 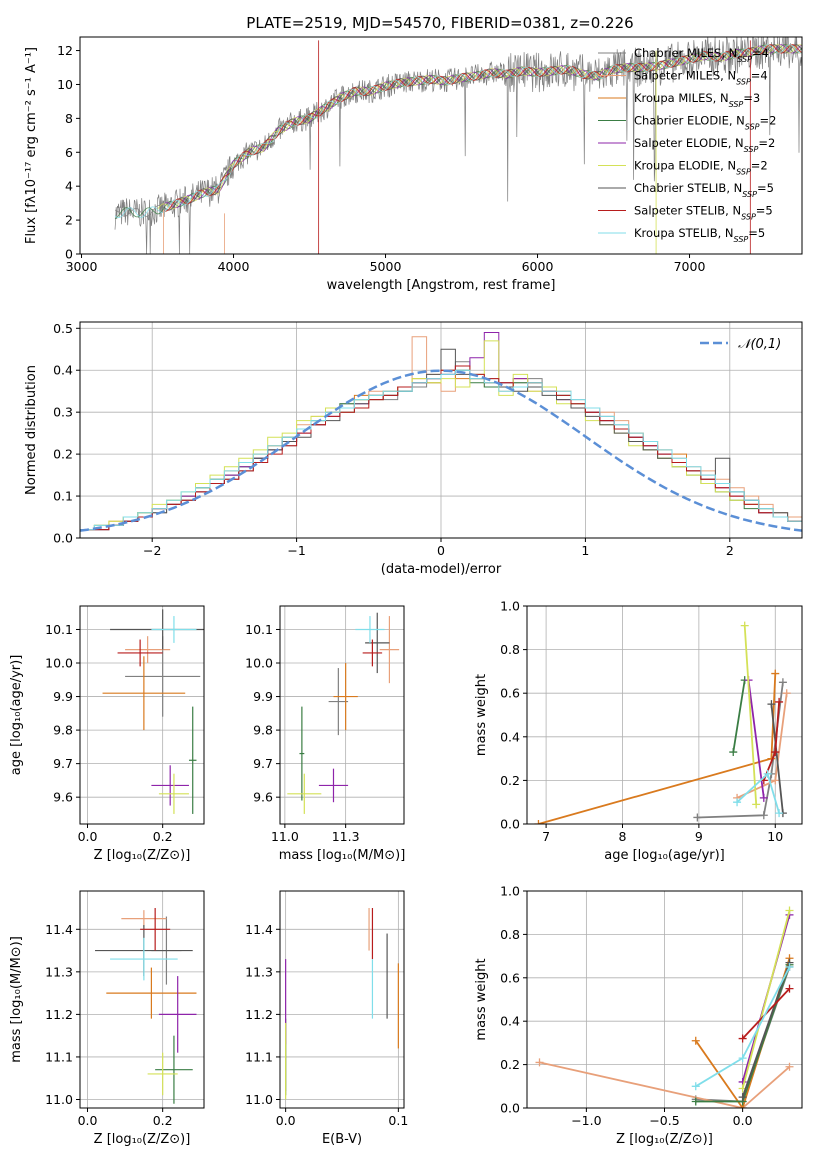 What do you see at coordinates (751, 98) in the screenshot?
I see `legend-nssp: =3` at bounding box center [751, 98].